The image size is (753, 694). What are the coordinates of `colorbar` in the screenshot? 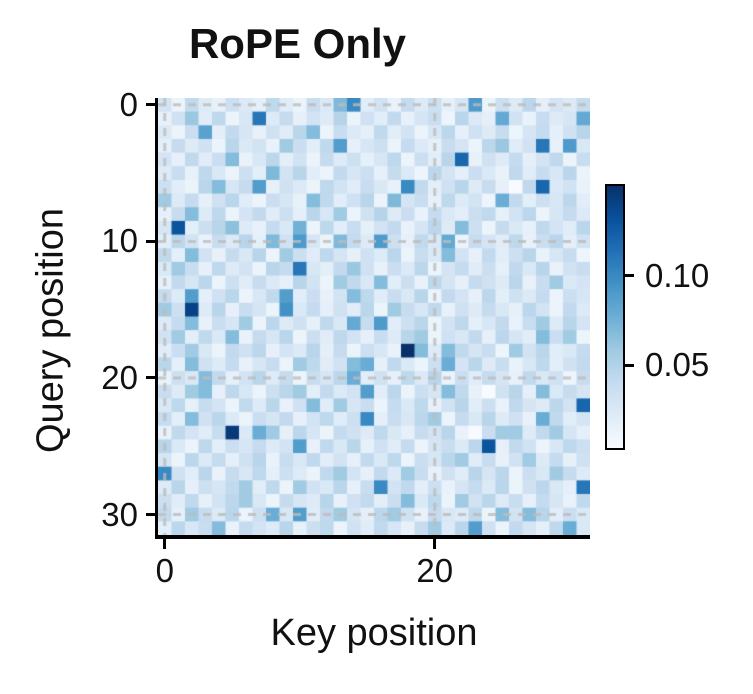 It's located at (615, 317).